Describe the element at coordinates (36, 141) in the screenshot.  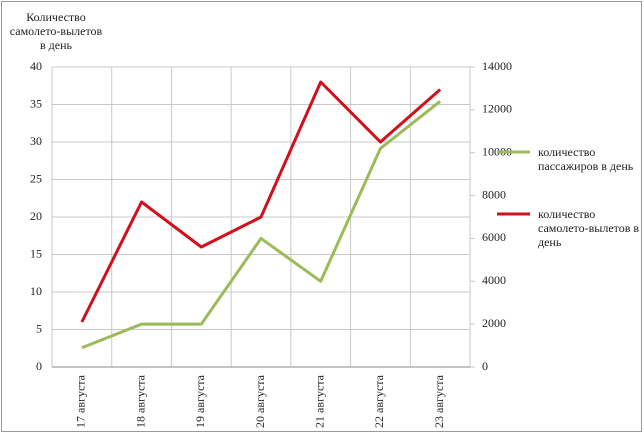
I see `y-tick-label: 30` at that location.